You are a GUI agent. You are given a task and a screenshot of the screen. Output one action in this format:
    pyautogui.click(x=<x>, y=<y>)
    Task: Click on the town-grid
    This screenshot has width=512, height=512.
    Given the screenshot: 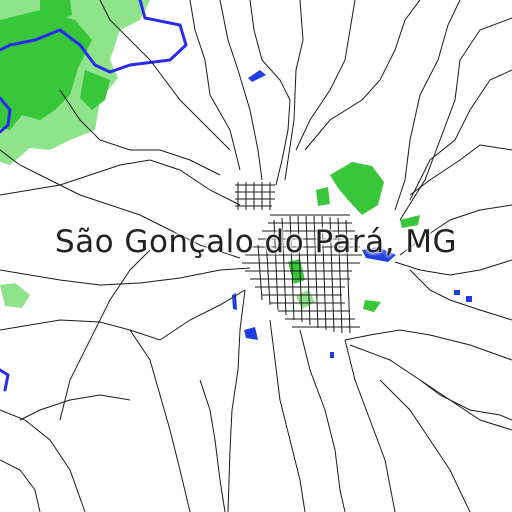 What is the action you would take?
    pyautogui.click(x=298, y=258)
    